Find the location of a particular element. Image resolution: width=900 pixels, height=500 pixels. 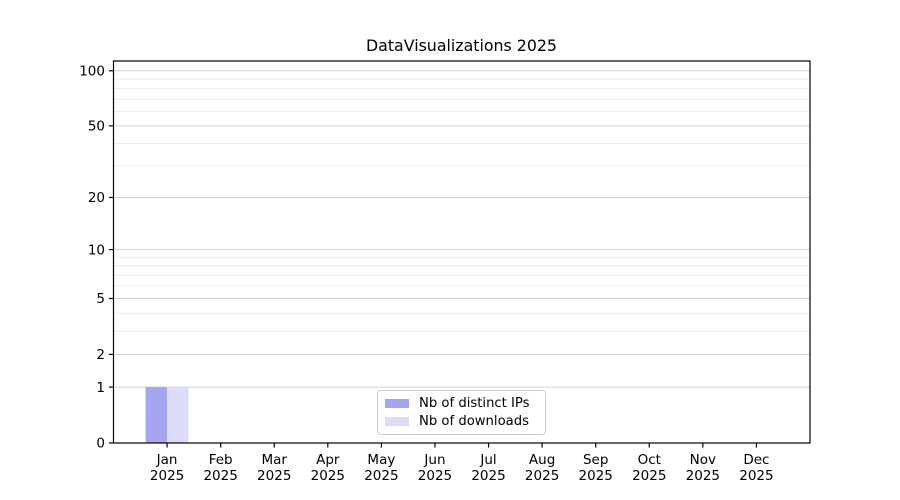

legend: Nb of distinct IPs Nb of downloads is located at coordinates (461, 412).